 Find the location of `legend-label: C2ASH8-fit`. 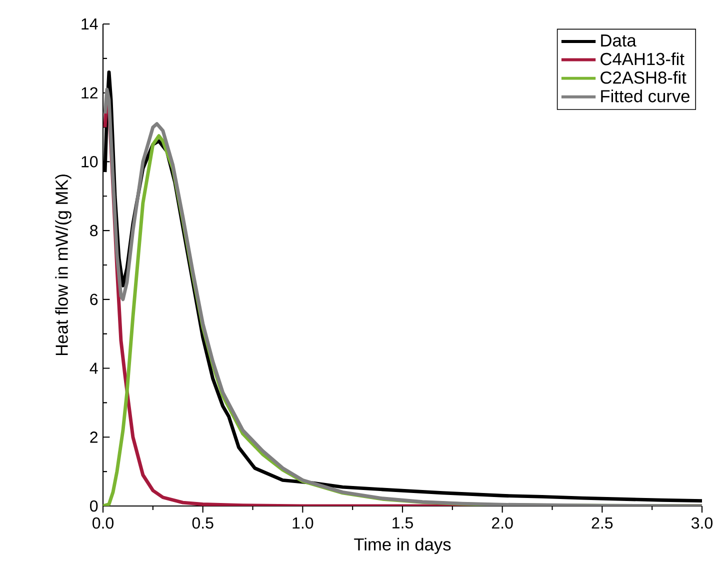

legend-label: C2ASH8-fit is located at coordinates (643, 77).